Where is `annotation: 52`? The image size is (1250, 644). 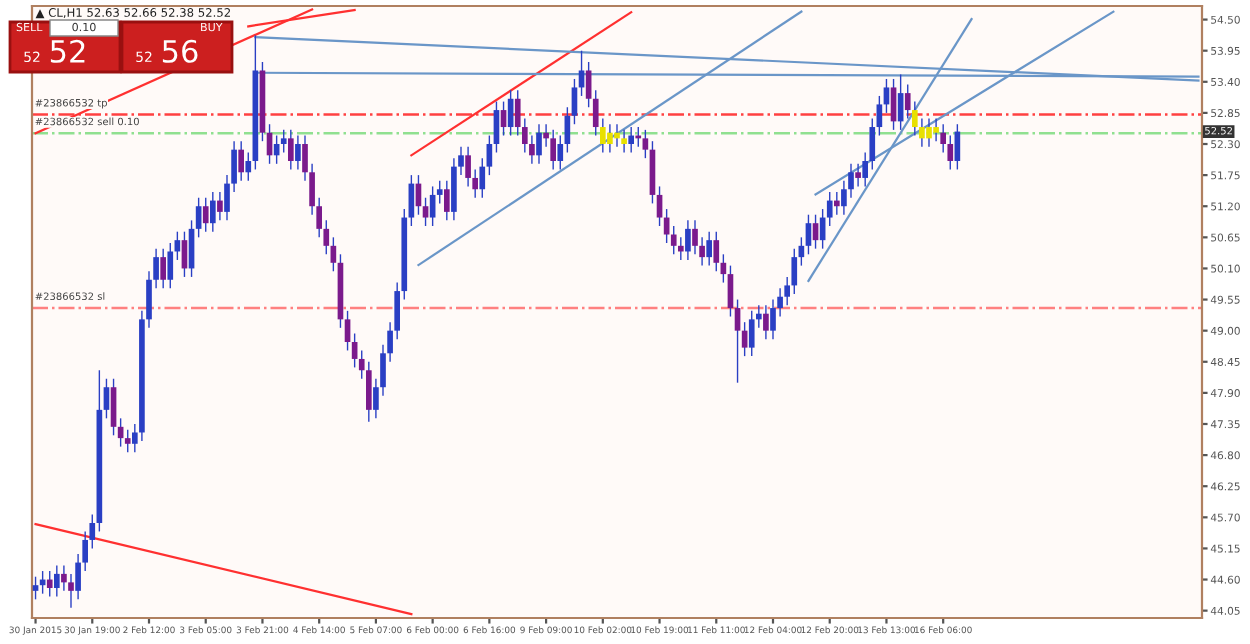
annotation: 52 is located at coordinates (67, 51).